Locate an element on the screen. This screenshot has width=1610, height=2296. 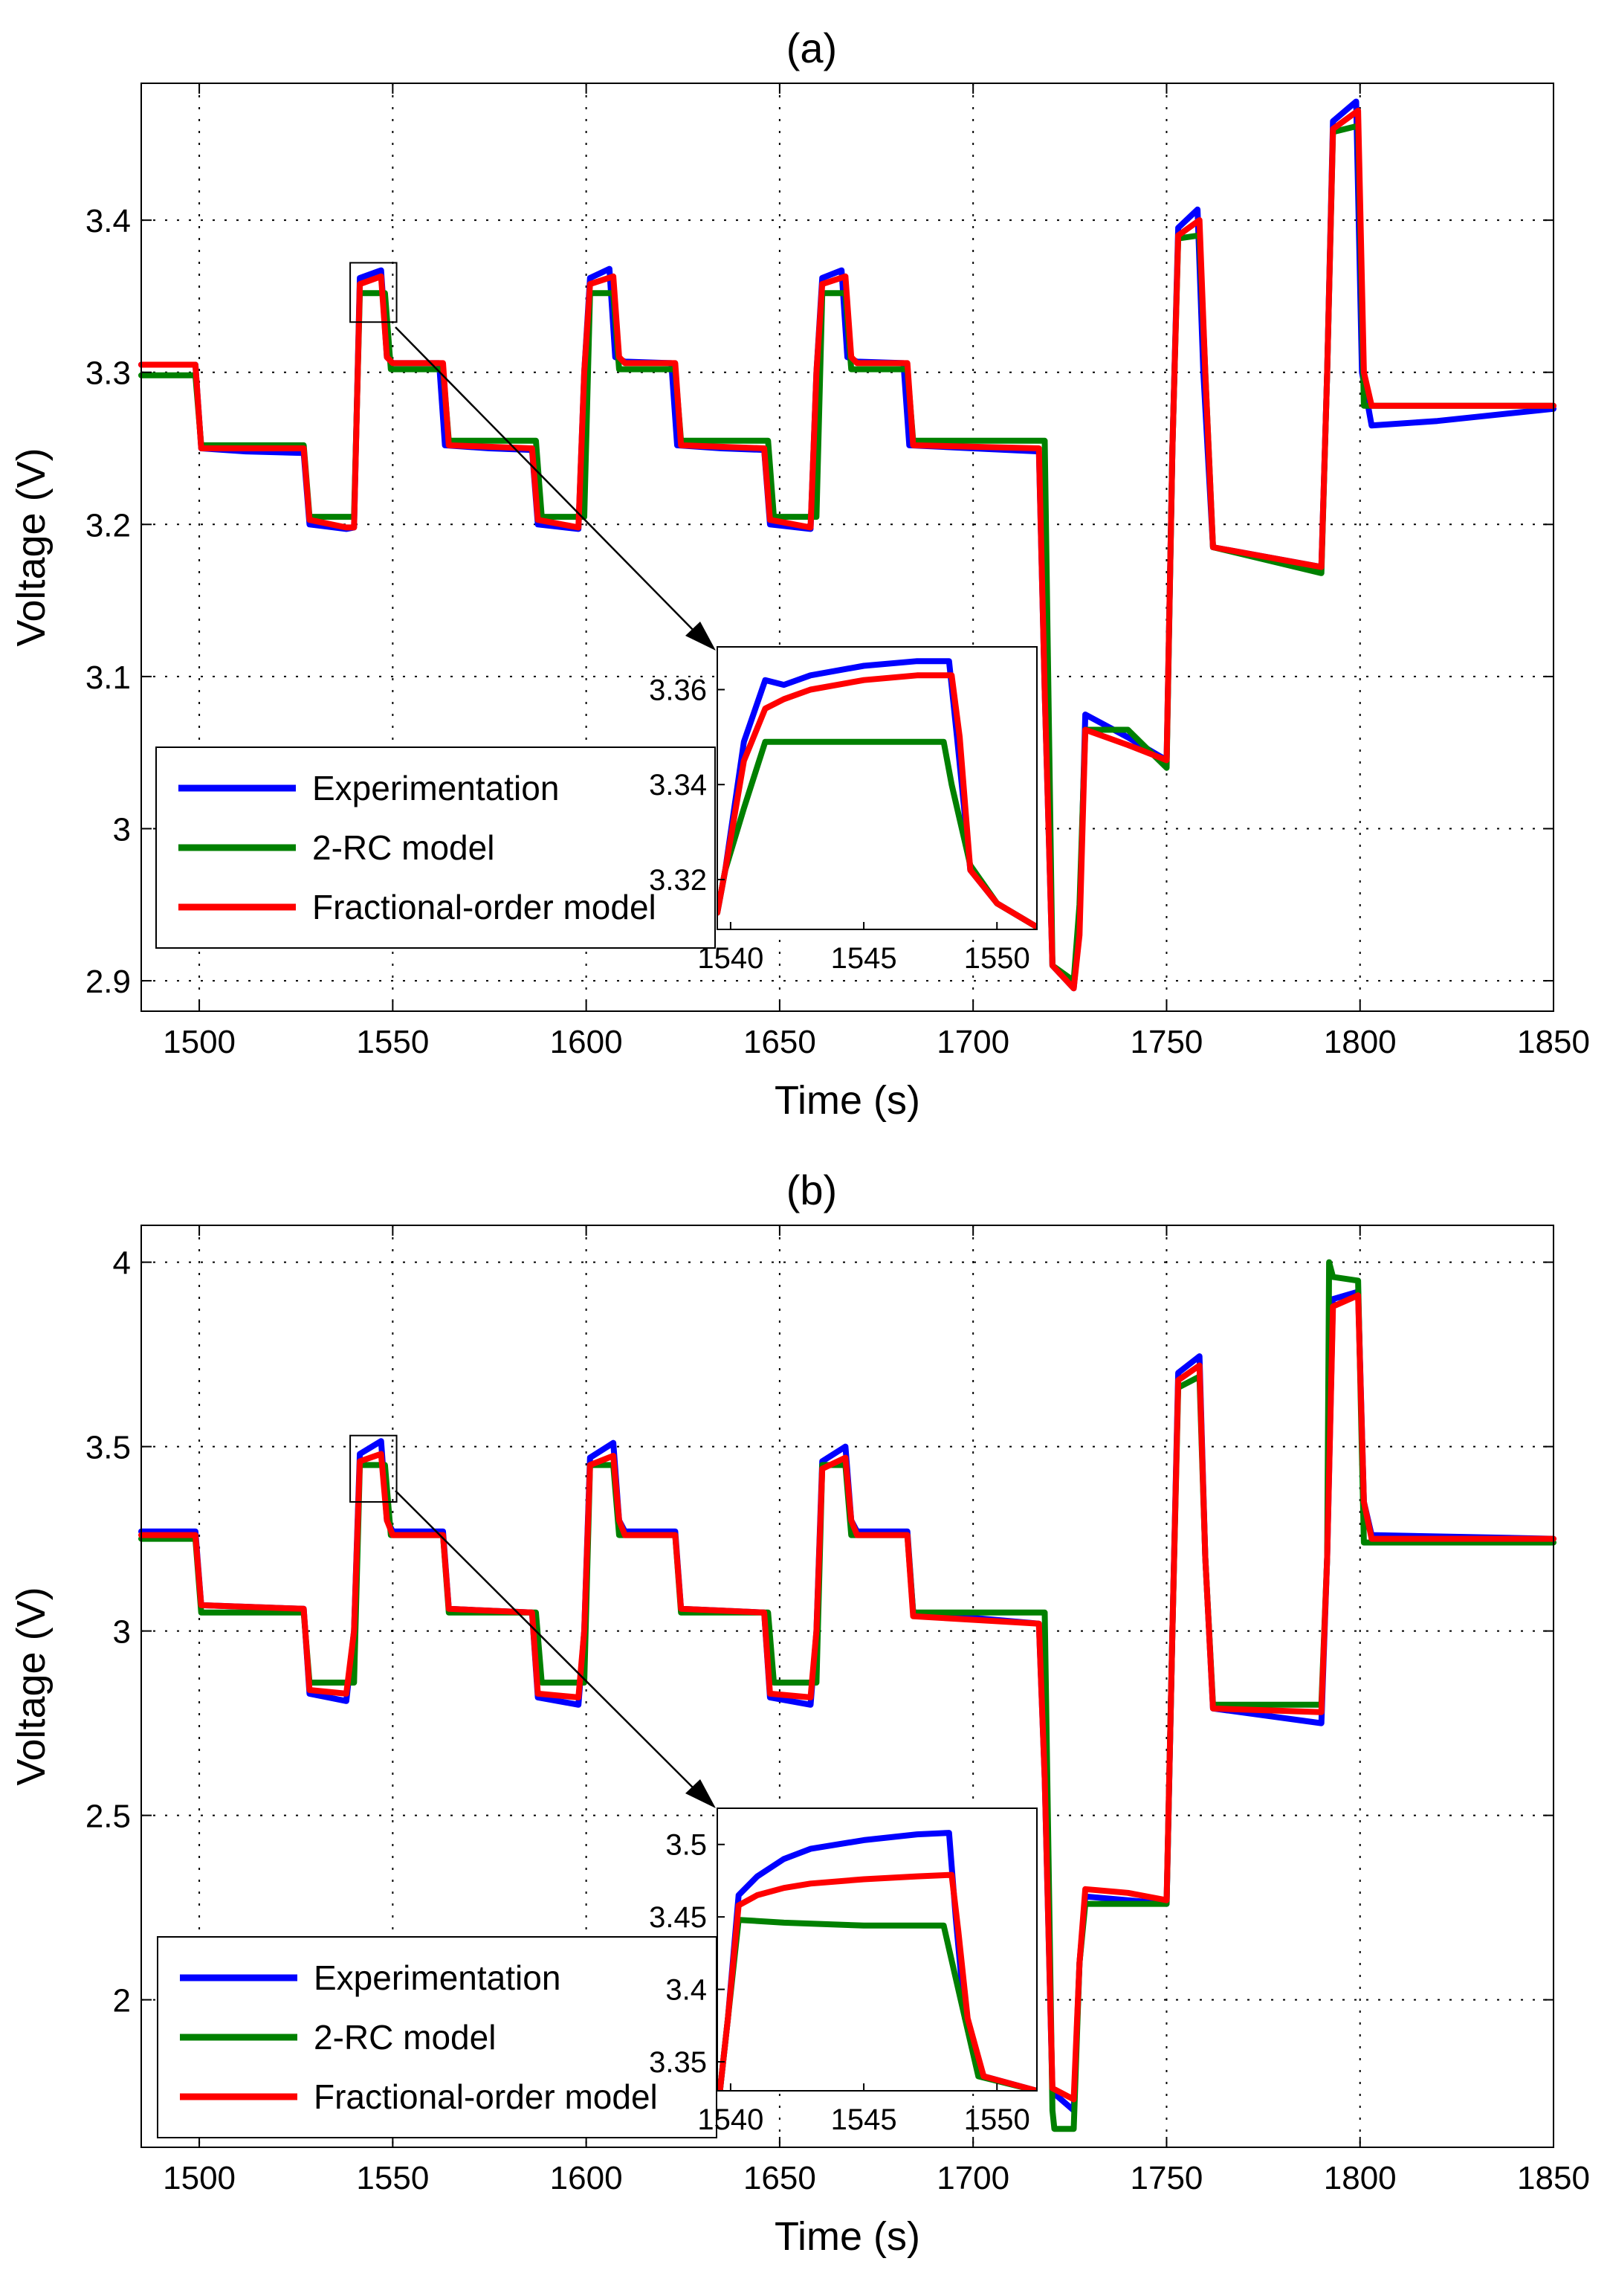
panel-b-inset: 1540 1545 1550 3.35 3.4 3.45 3.5 is located at coordinates (843, 1972).